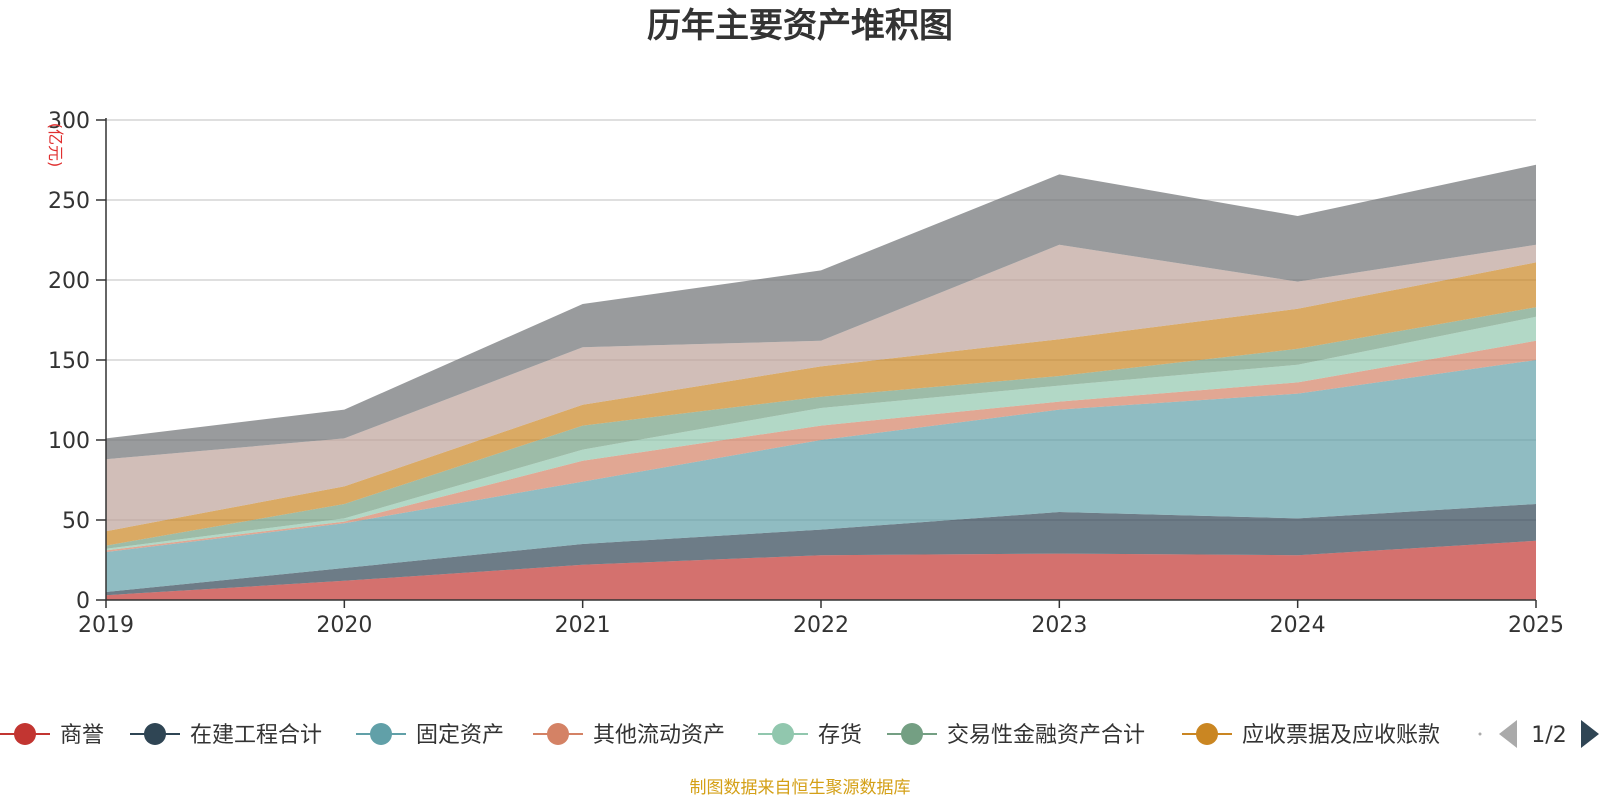 The image size is (1600, 800). I want to click on x-tick-label: 2024, so click(1298, 625).